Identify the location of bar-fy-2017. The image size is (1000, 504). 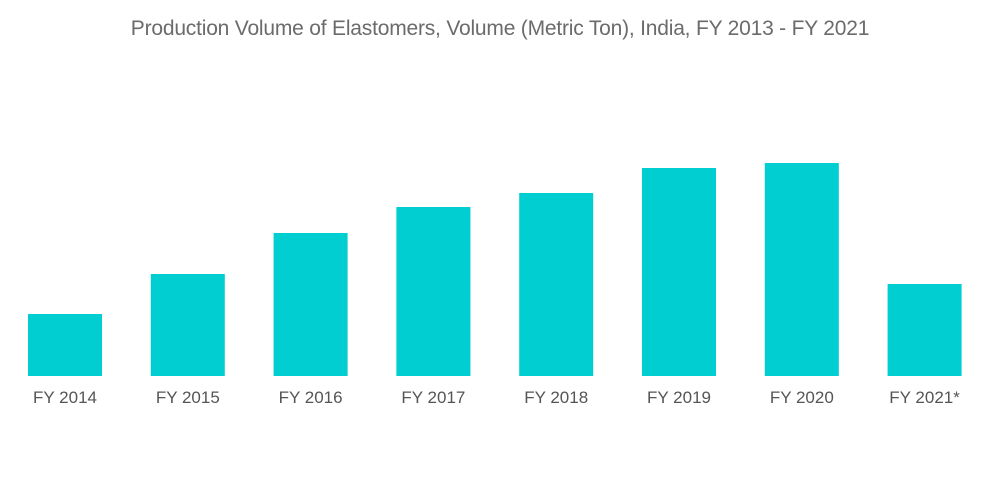
(433, 291).